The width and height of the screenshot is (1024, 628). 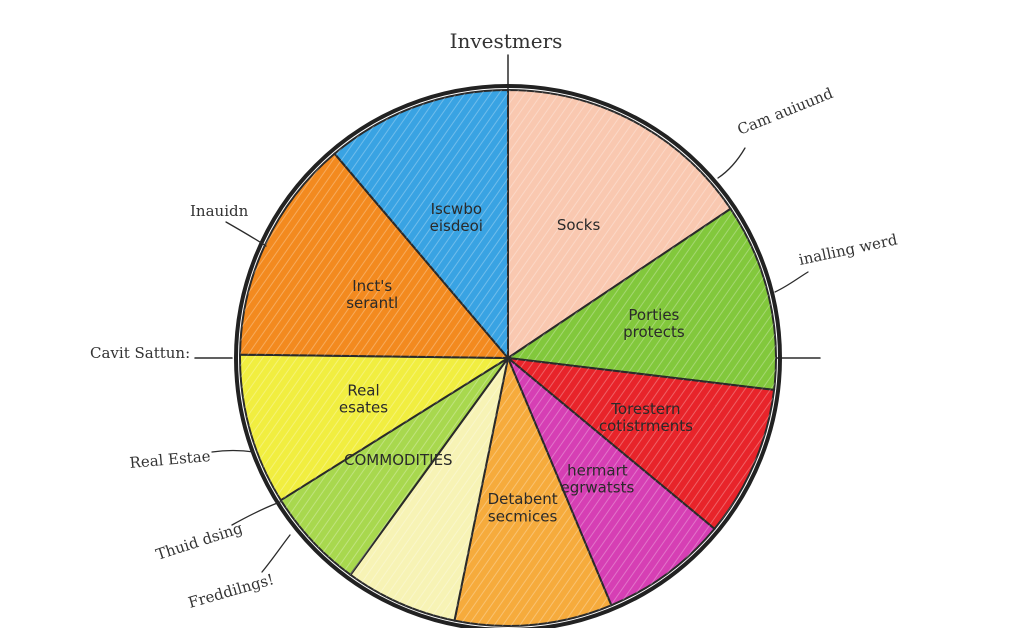 I want to click on slice-label-line: secmices, so click(x=523, y=516).